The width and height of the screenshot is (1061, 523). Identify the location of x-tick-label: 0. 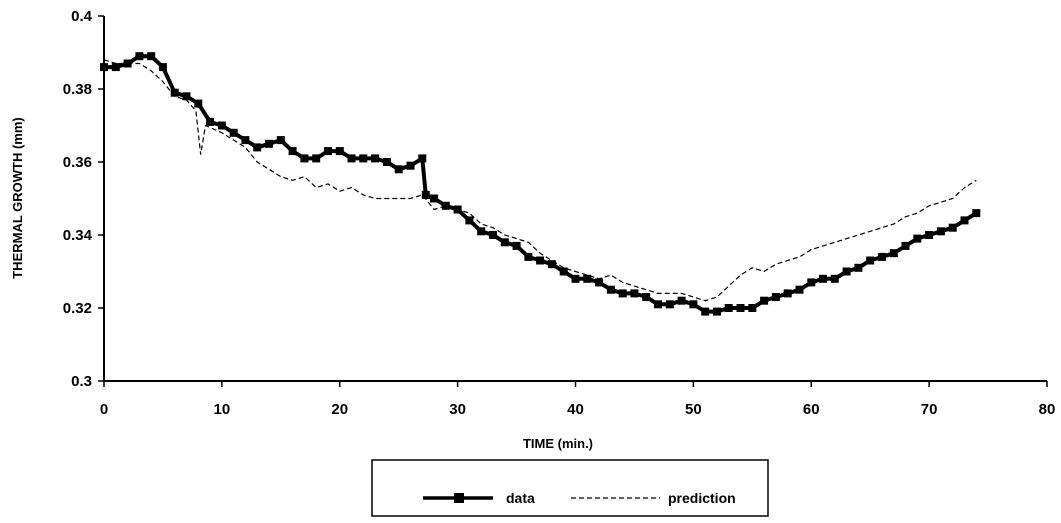
(104, 409).